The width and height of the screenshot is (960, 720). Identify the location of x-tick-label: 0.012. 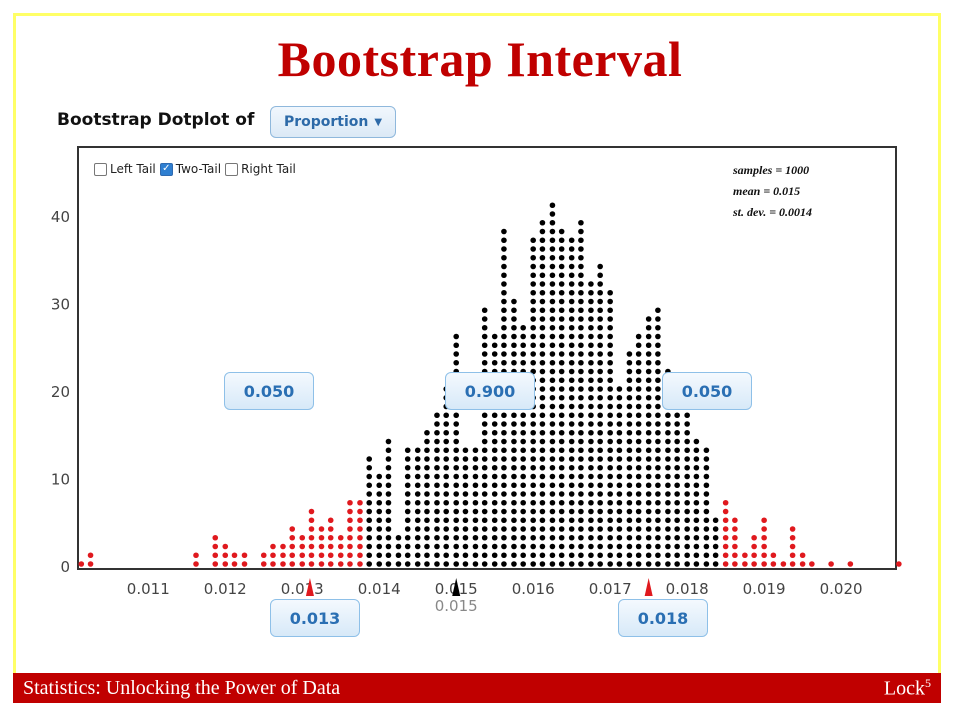
(225, 589).